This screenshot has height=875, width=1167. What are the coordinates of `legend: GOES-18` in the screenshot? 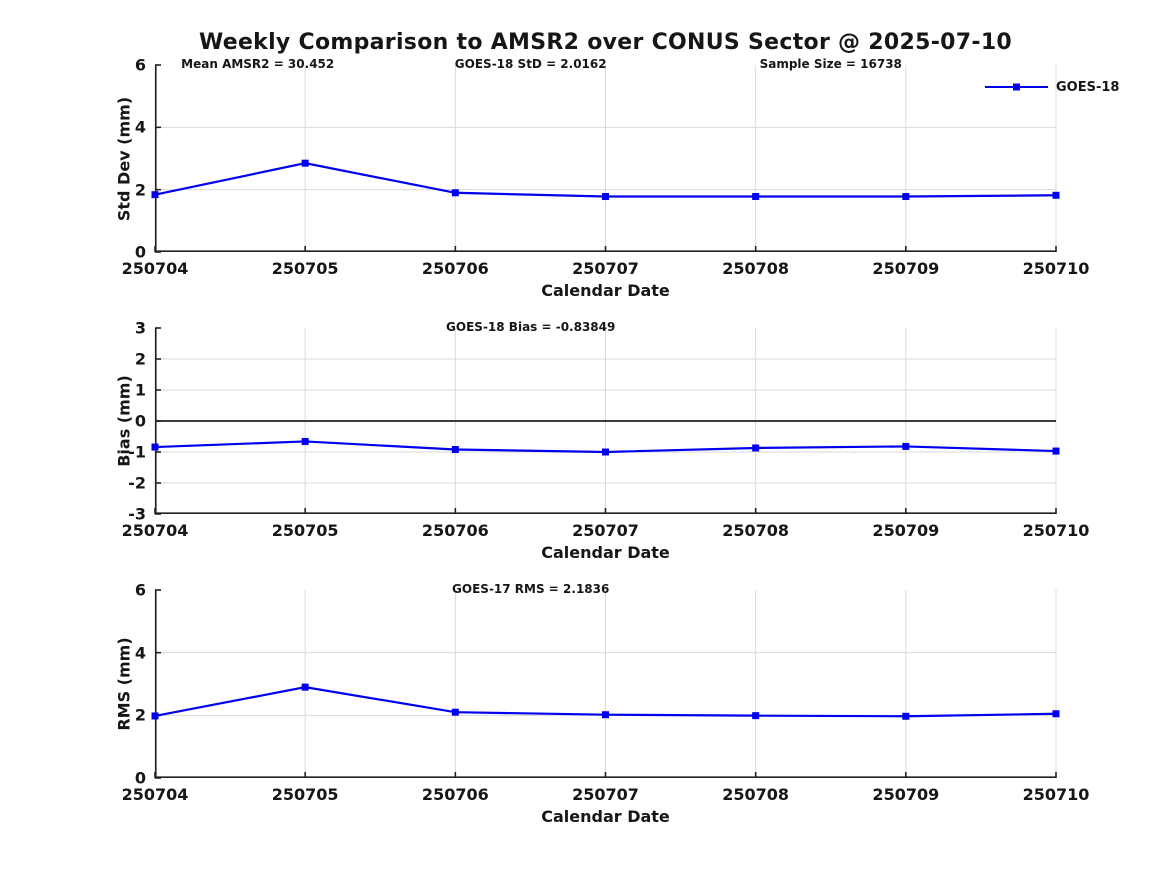 It's located at (1052, 87).